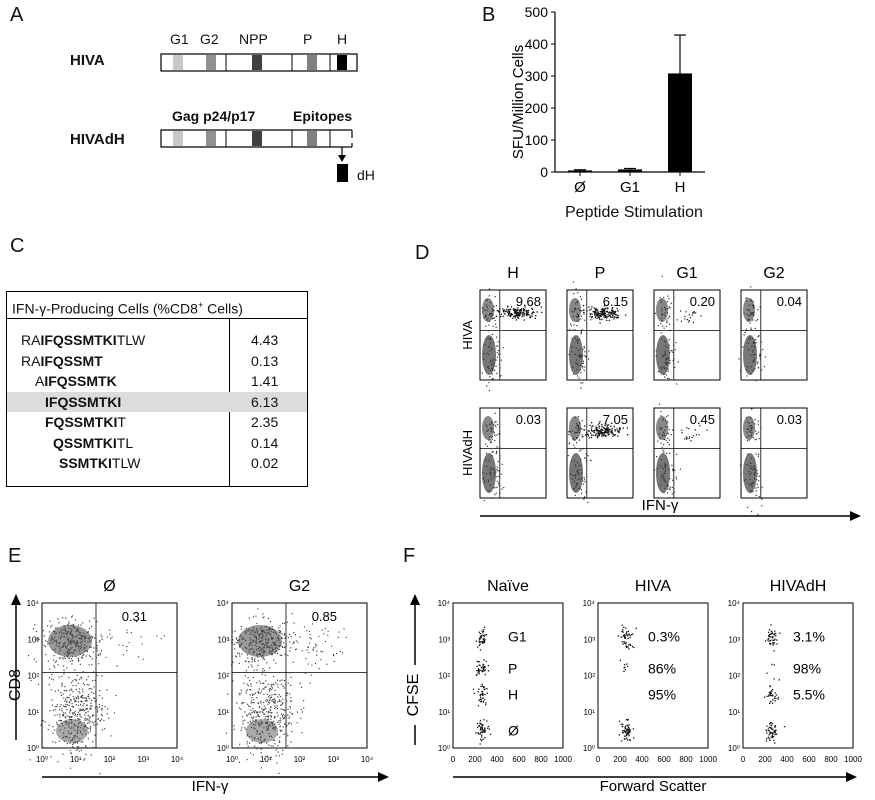 Image resolution: width=875 pixels, height=800 pixels. Describe the element at coordinates (33, 748) in the screenshot. I see `e-ytick: 10⁰` at that location.